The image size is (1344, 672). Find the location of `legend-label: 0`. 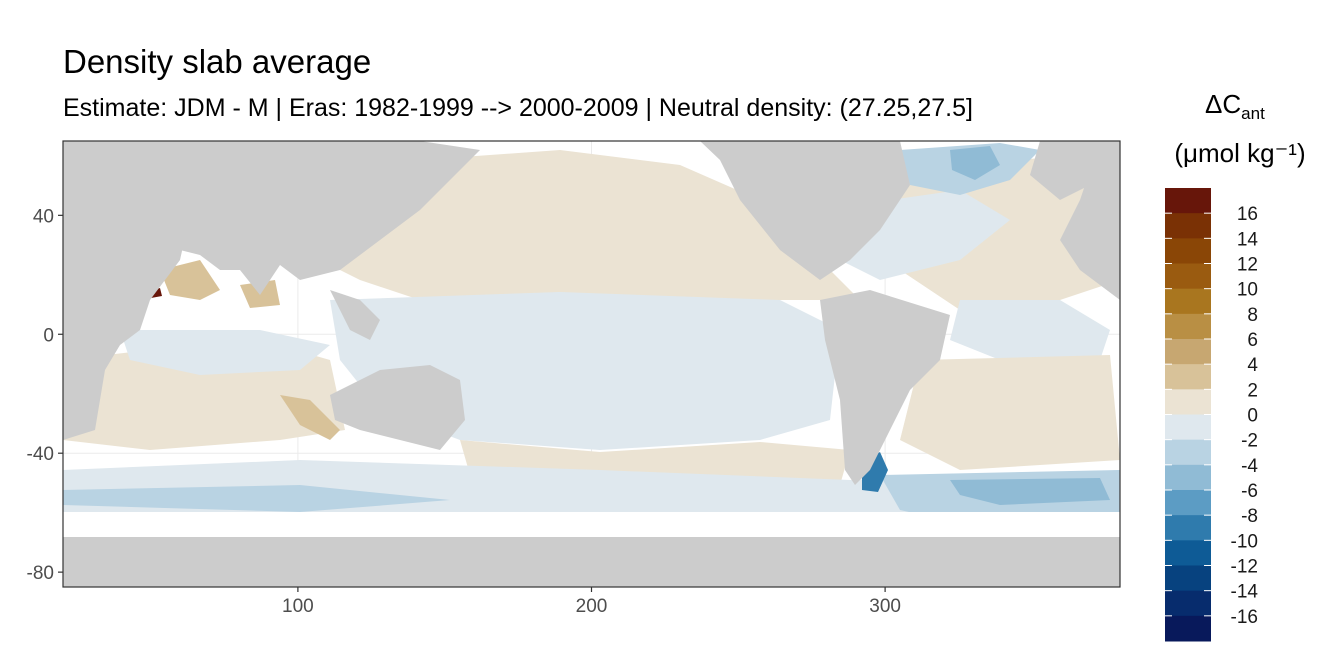

legend-label: 0 is located at coordinates (1252, 416).